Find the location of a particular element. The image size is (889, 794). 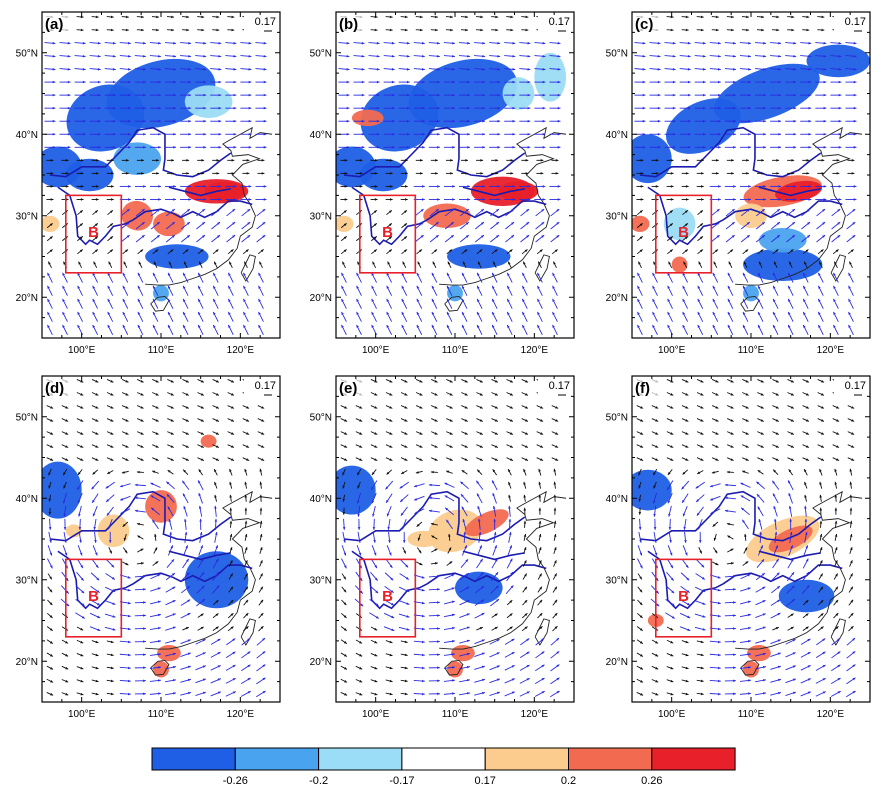

colorbar-swatch is located at coordinates (443, 759).